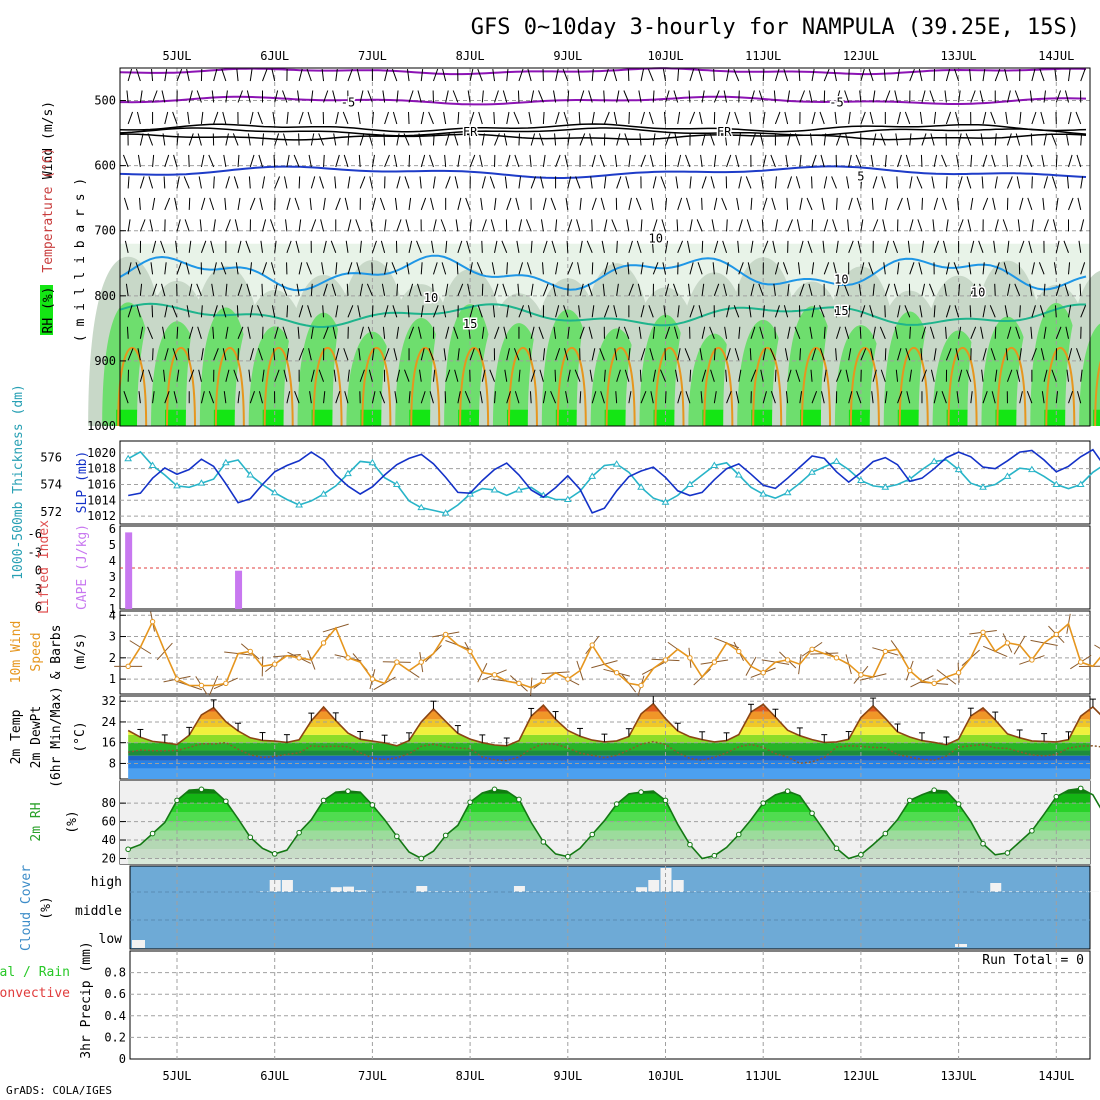 Image resolution: width=1100 pixels, height=1100 pixels. Describe the element at coordinates (112, 593) in the screenshot. I see `cape-tick: 2` at that location.